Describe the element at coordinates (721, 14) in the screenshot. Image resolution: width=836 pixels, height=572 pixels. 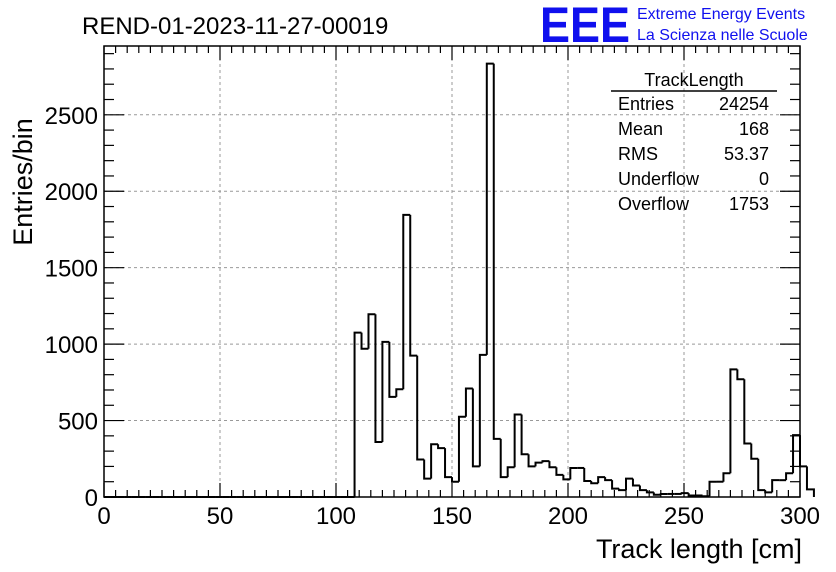
I see `logo-line-1: Extreme Energy Events` at that location.